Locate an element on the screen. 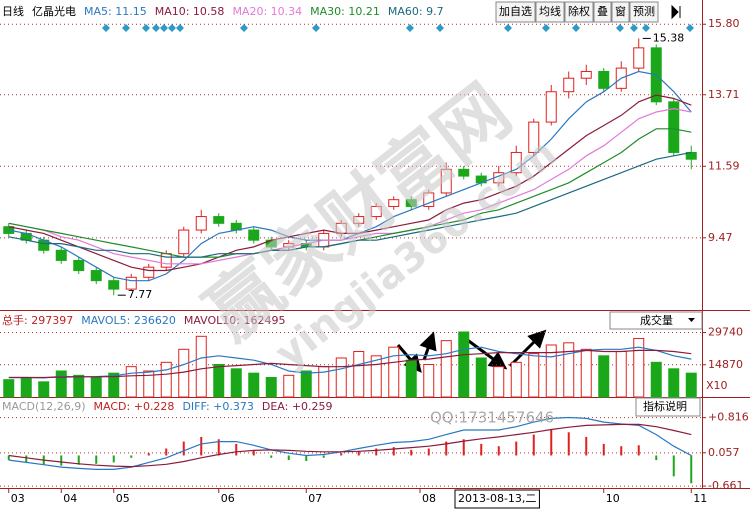 The height and width of the screenshot is (510, 750). button-label: 窗 is located at coordinates (620, 11).